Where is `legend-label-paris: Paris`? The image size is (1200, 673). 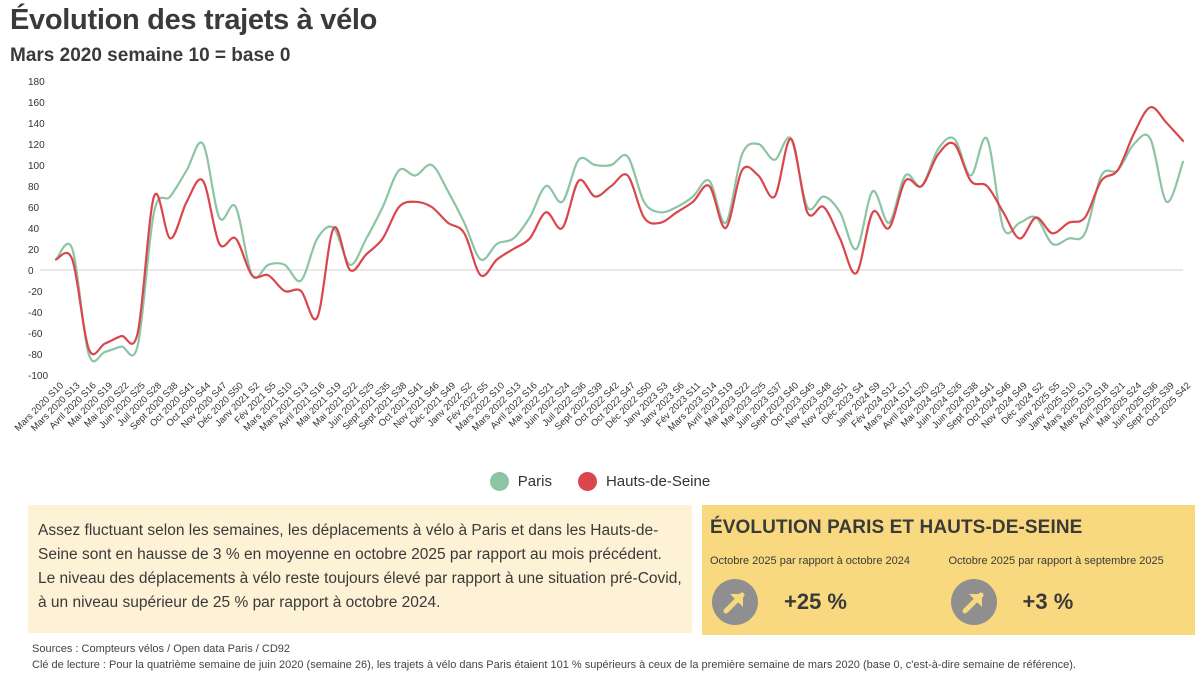
legend-label-paris: Paris is located at coordinates (534, 481).